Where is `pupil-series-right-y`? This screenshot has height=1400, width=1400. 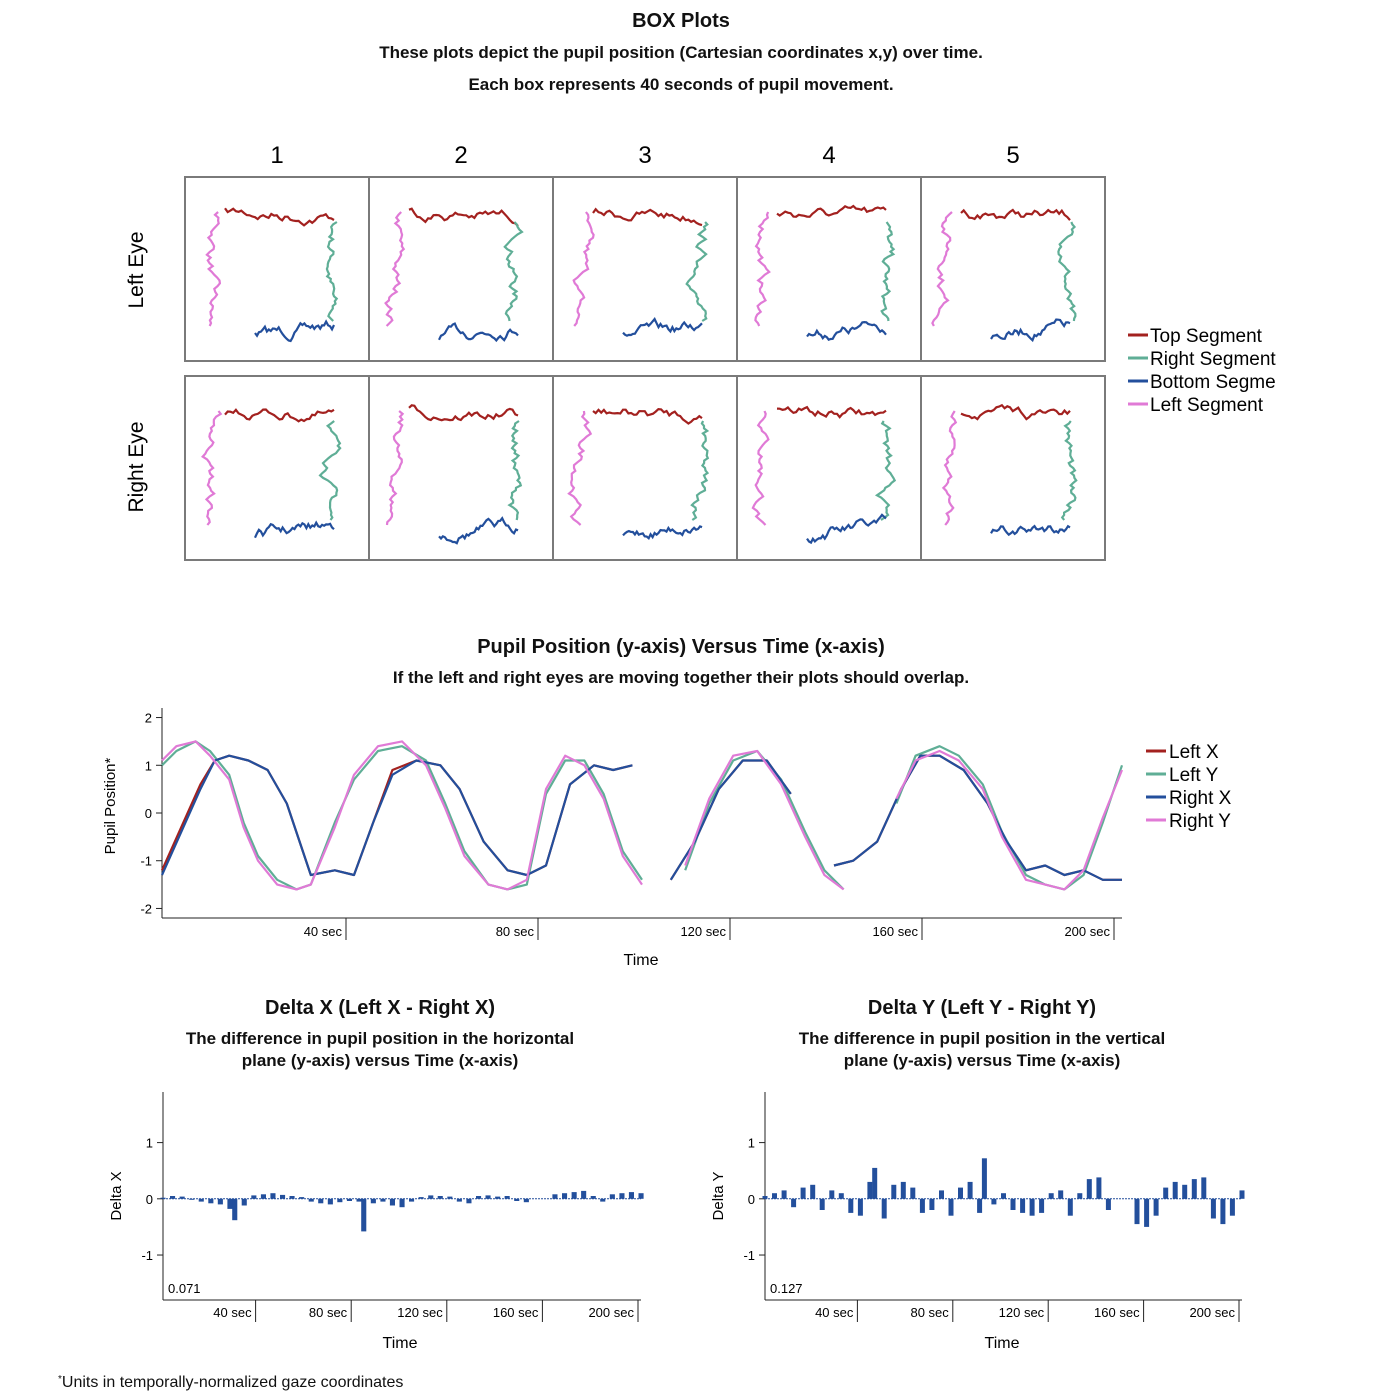
pupil-series-right-y is located at coordinates (642, 815).